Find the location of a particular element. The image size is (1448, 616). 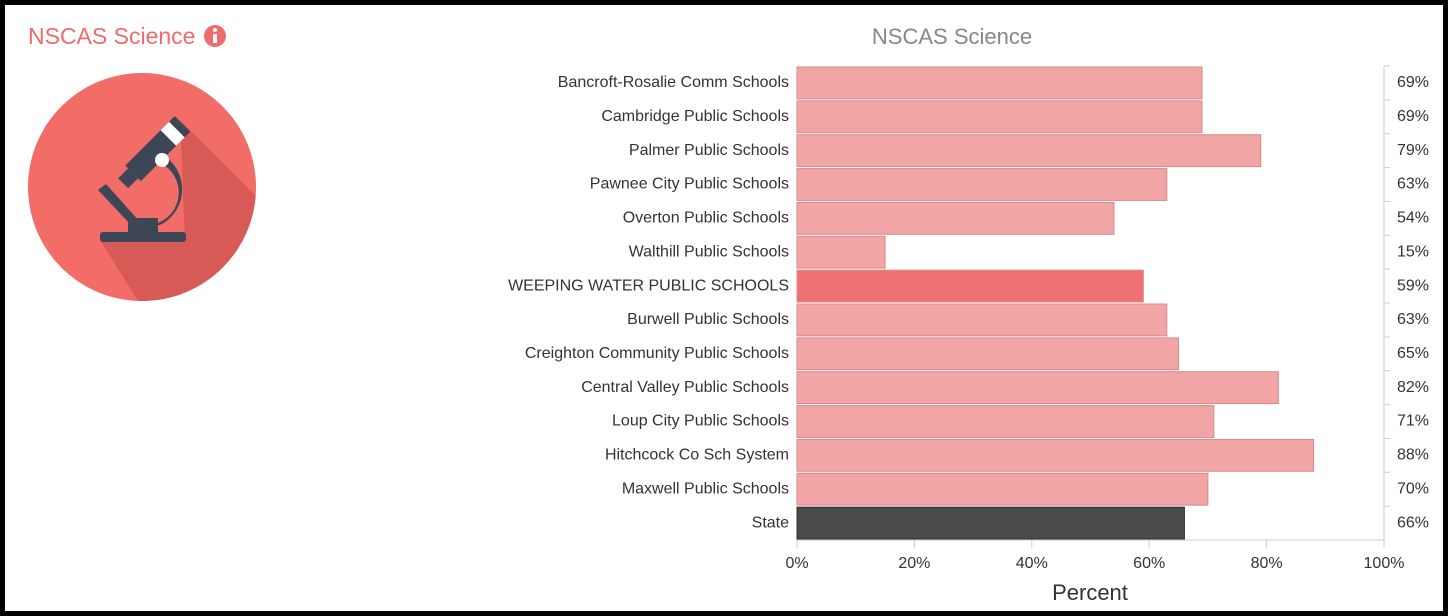

x-tick-label: 0% is located at coordinates (796, 563).